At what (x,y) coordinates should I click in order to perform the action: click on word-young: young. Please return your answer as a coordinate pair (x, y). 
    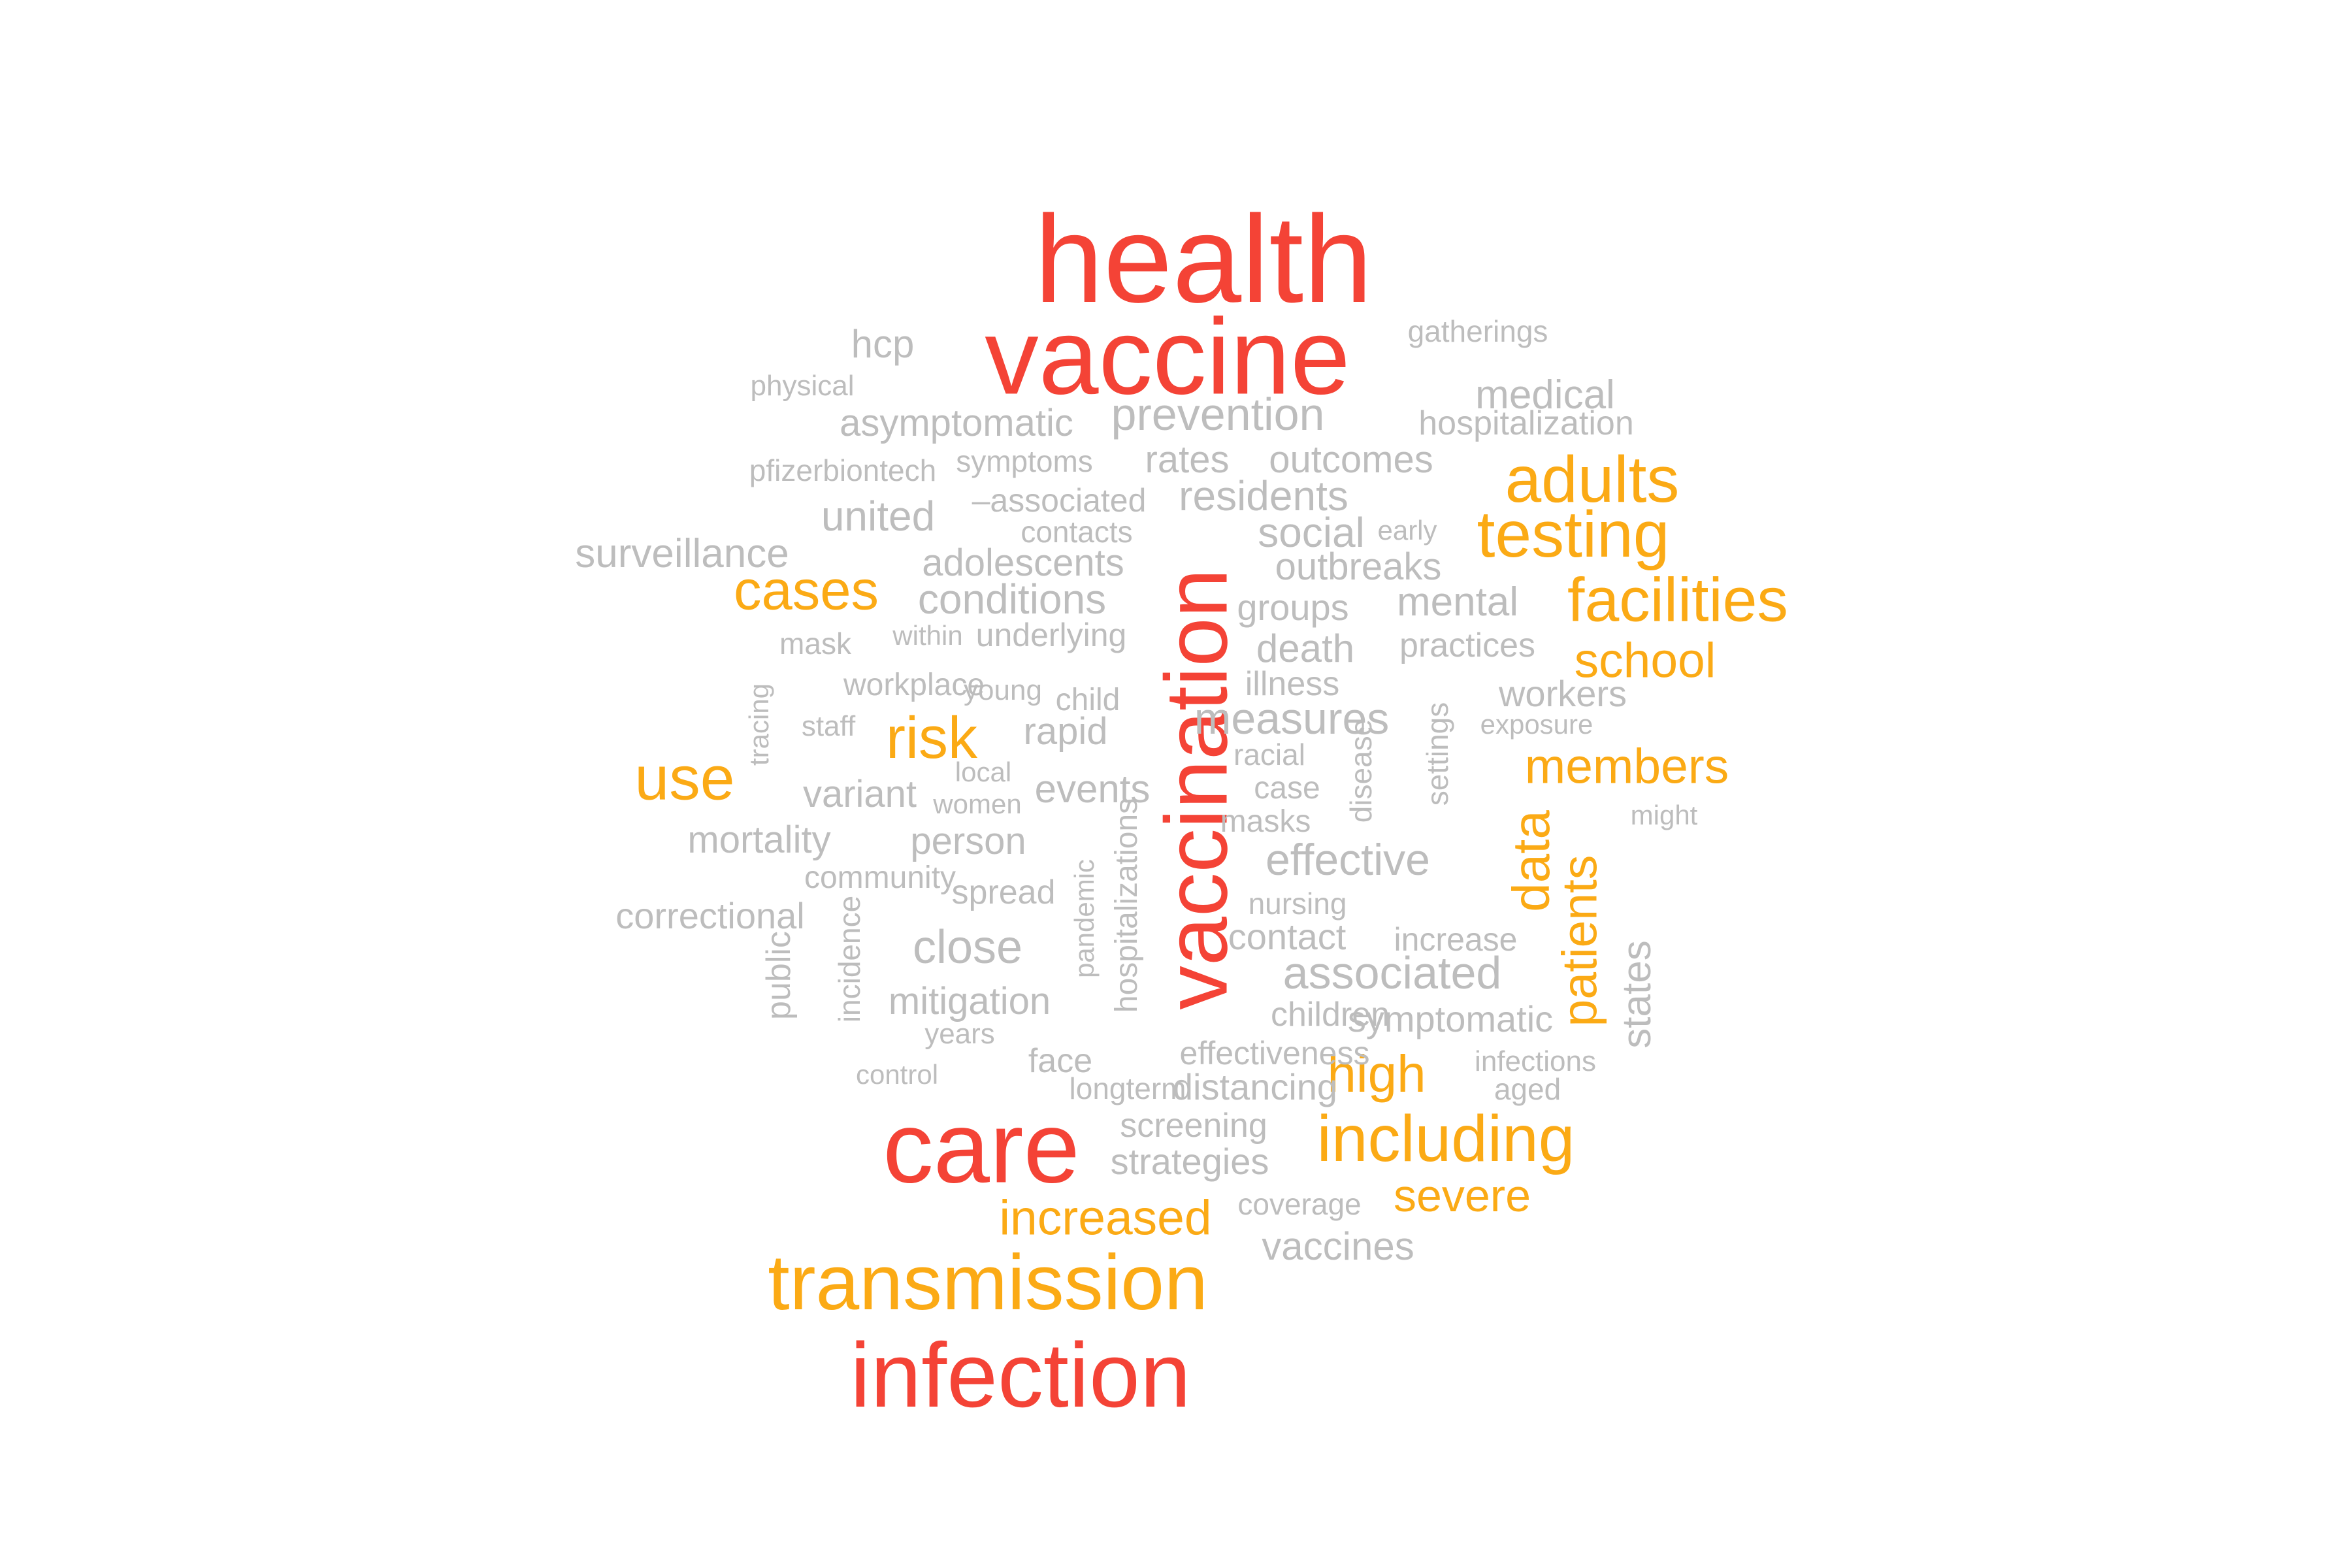
    Looking at the image, I should click on (1003, 690).